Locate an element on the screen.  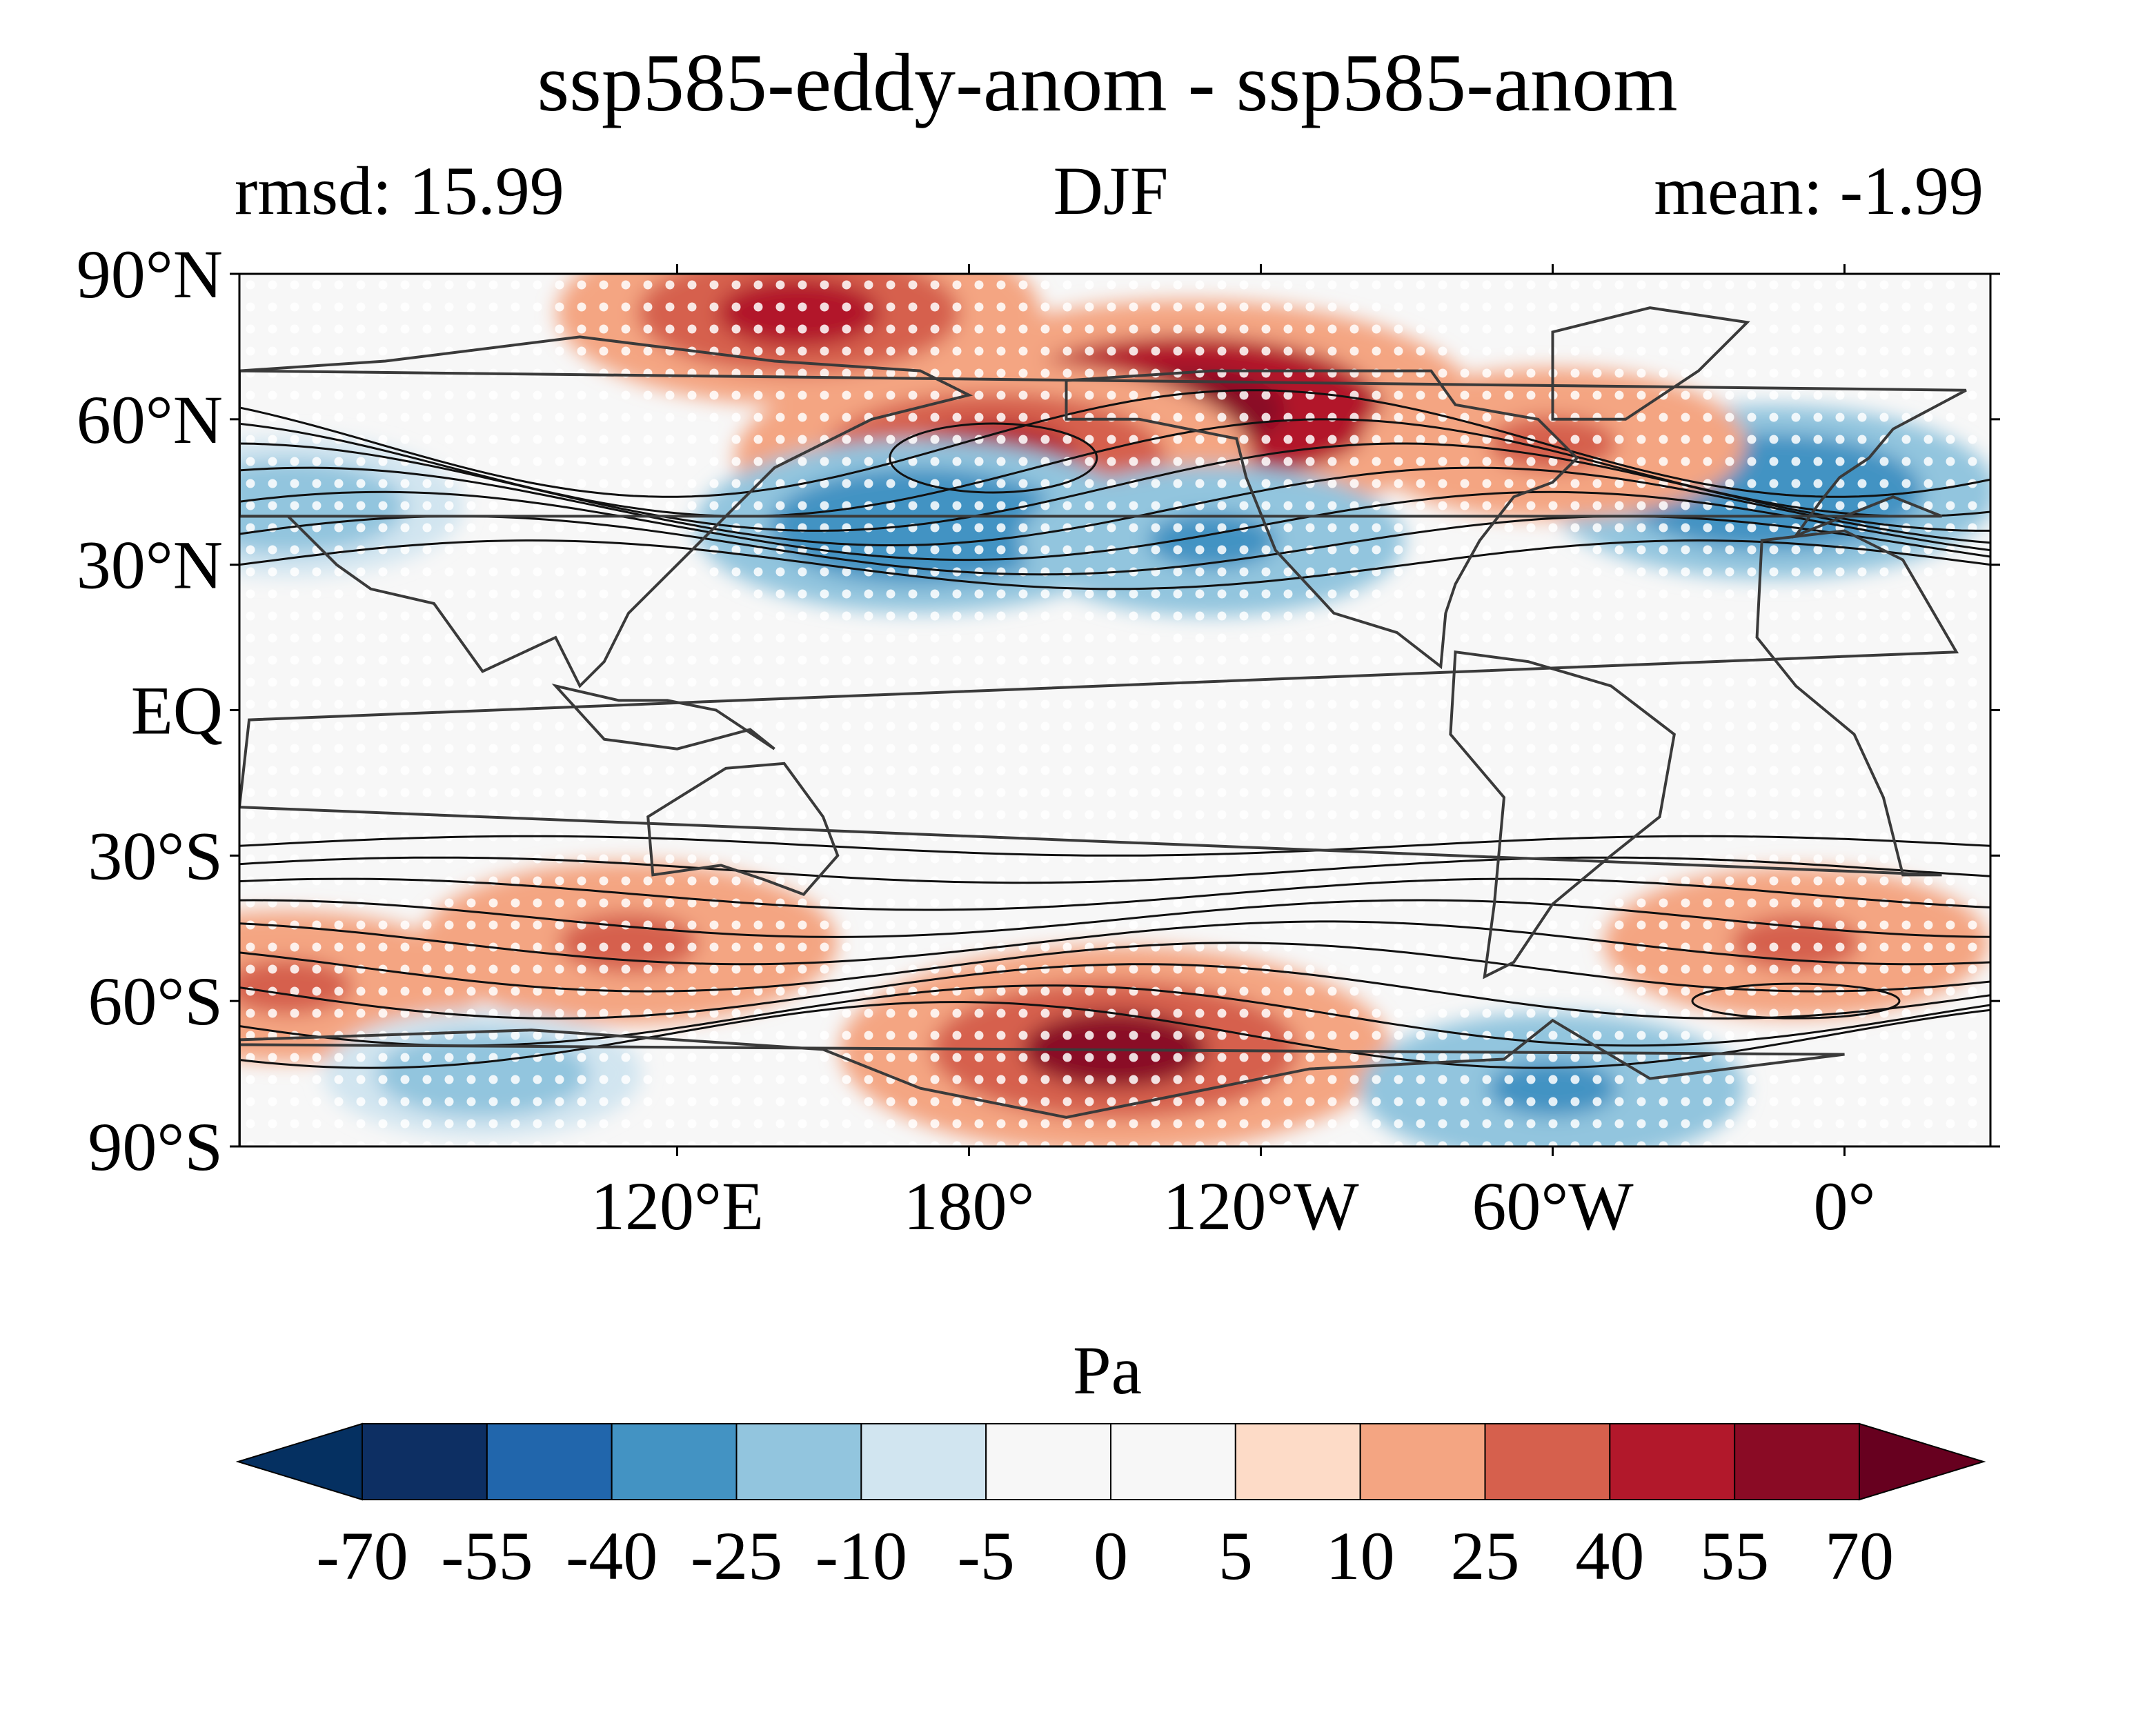
rmsd-label: rmsd: 15.99 is located at coordinates (400, 190).